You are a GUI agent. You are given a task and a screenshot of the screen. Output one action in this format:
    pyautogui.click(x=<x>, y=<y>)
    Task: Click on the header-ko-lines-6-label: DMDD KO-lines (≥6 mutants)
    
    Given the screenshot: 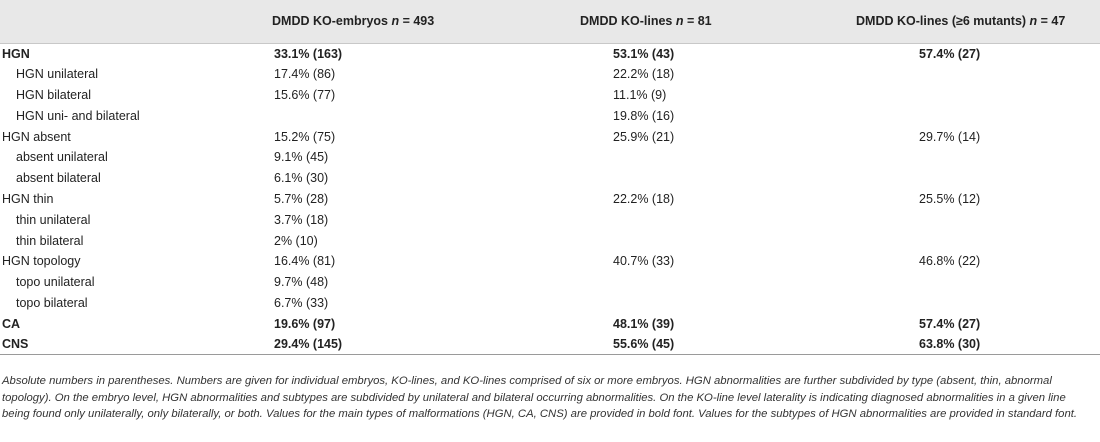 What is the action you would take?
    pyautogui.click(x=943, y=21)
    